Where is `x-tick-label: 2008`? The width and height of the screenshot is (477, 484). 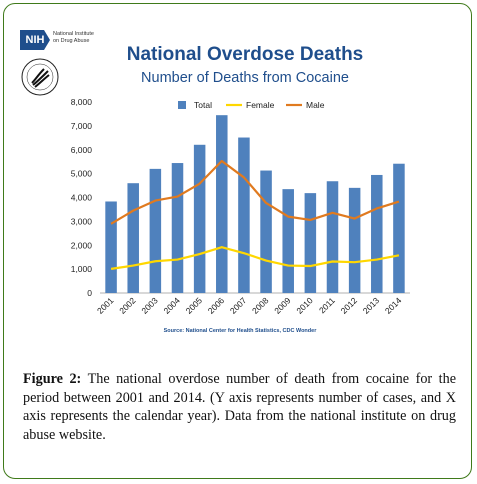 x-tick-label: 2008 is located at coordinates (260, 305).